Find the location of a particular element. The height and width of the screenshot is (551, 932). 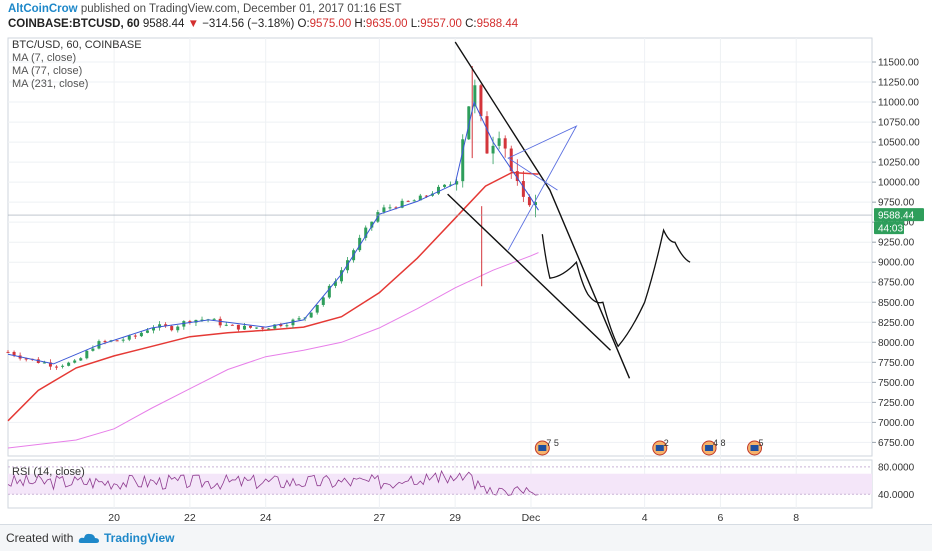

event-flag-icon: 7 5 is located at coordinates (546, 447).